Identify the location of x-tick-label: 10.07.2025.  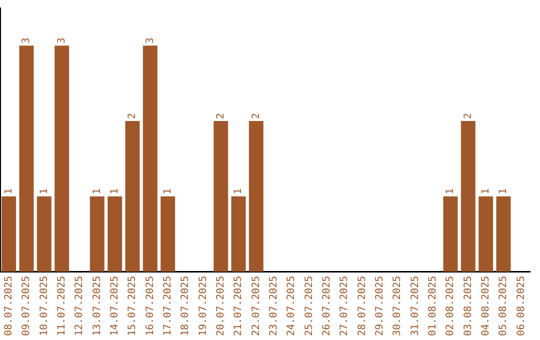
(44, 306).